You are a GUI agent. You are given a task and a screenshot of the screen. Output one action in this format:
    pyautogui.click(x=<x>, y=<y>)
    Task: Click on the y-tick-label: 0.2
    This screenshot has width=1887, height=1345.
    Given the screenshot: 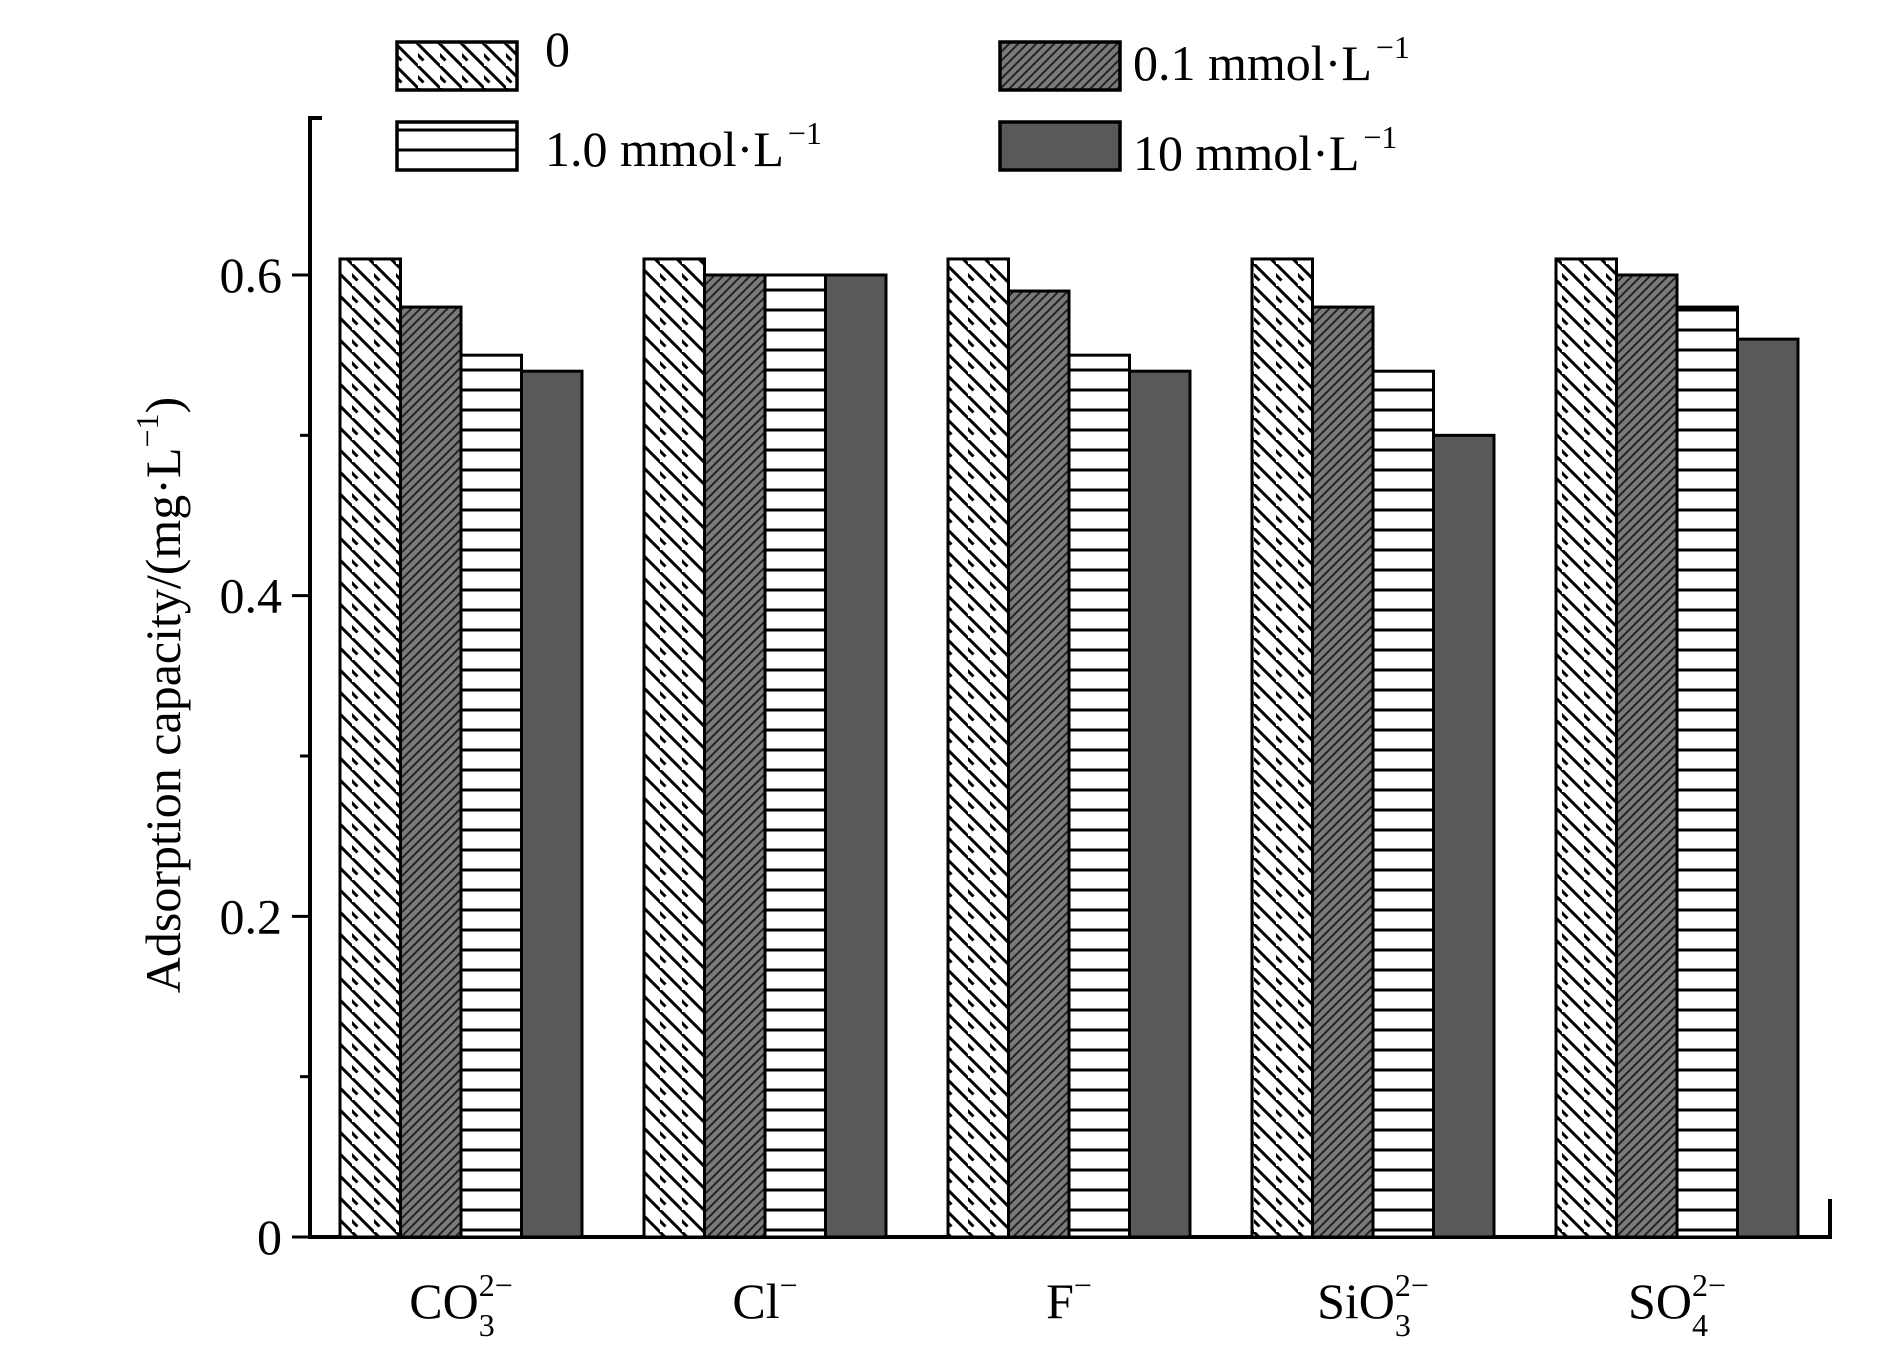 What is the action you would take?
    pyautogui.click(x=251, y=916)
    